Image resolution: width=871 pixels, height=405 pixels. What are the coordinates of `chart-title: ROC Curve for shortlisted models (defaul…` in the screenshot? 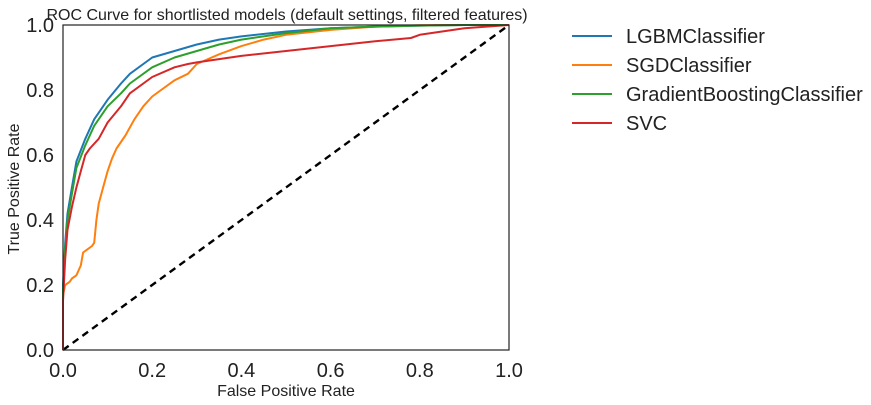 It's located at (286, 15).